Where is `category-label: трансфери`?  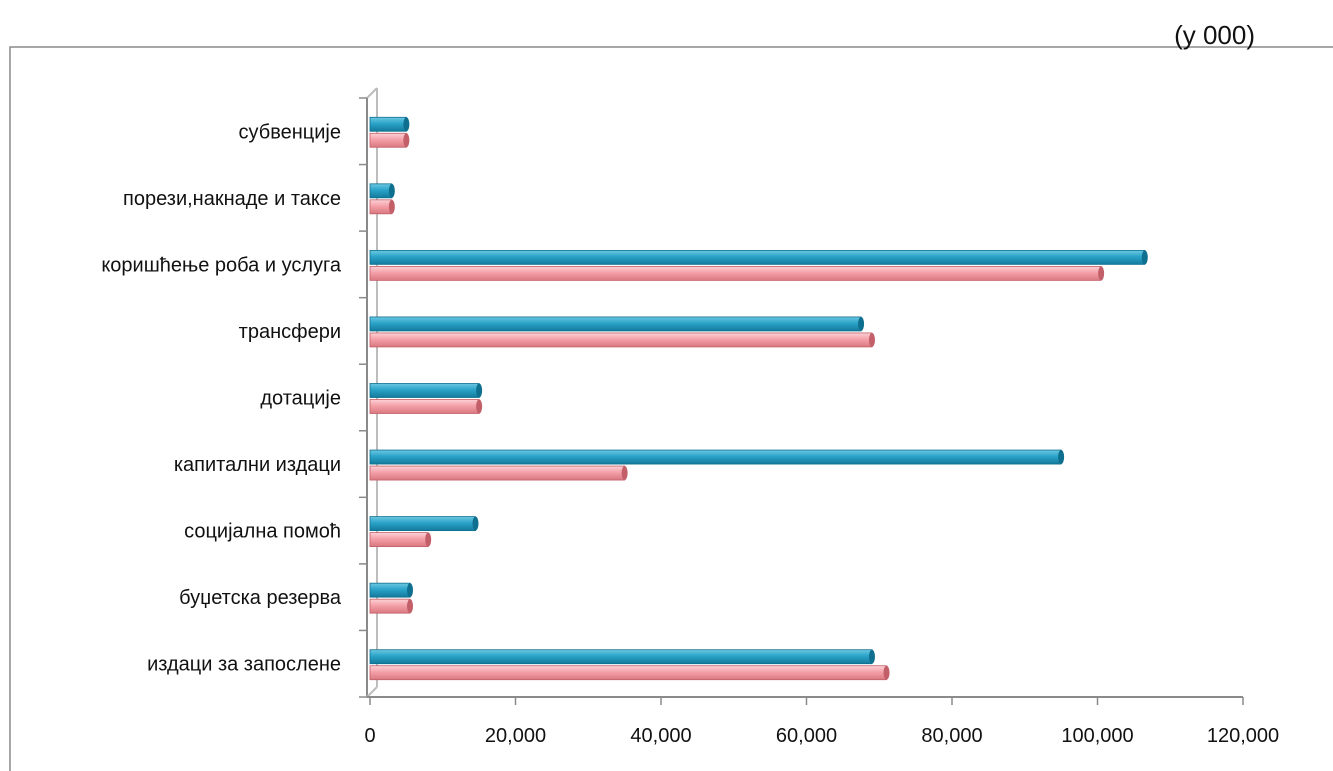
category-label: трансфери is located at coordinates (290, 332).